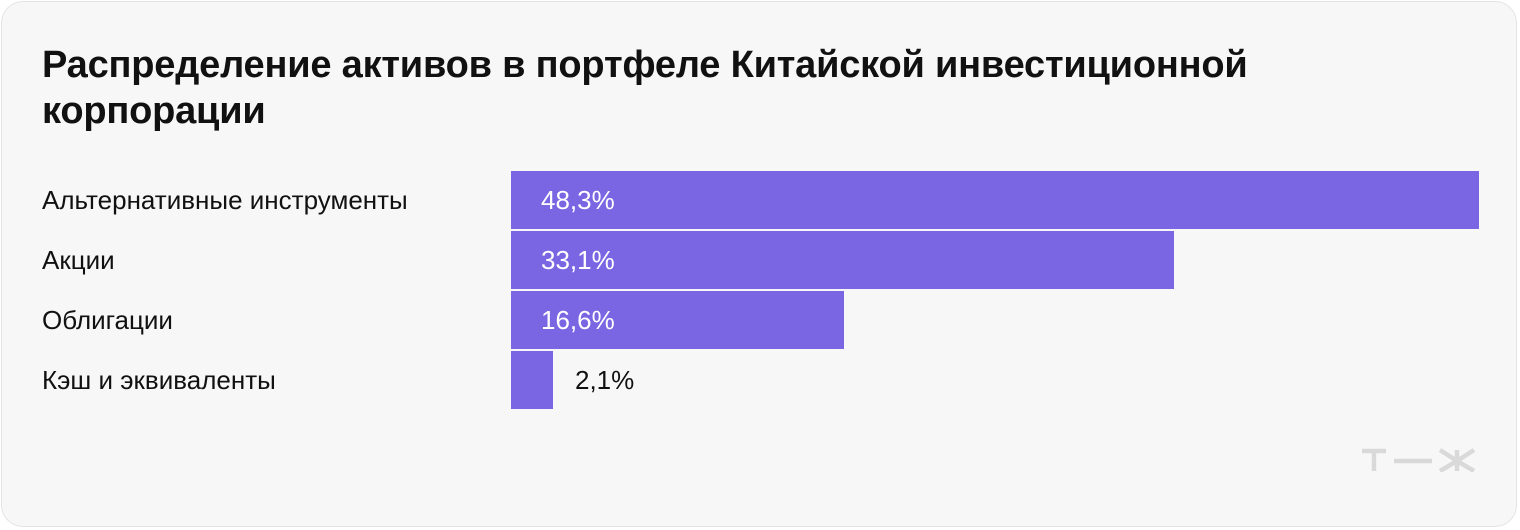  I want to click on category-label-bonds: Облигации, so click(107, 320).